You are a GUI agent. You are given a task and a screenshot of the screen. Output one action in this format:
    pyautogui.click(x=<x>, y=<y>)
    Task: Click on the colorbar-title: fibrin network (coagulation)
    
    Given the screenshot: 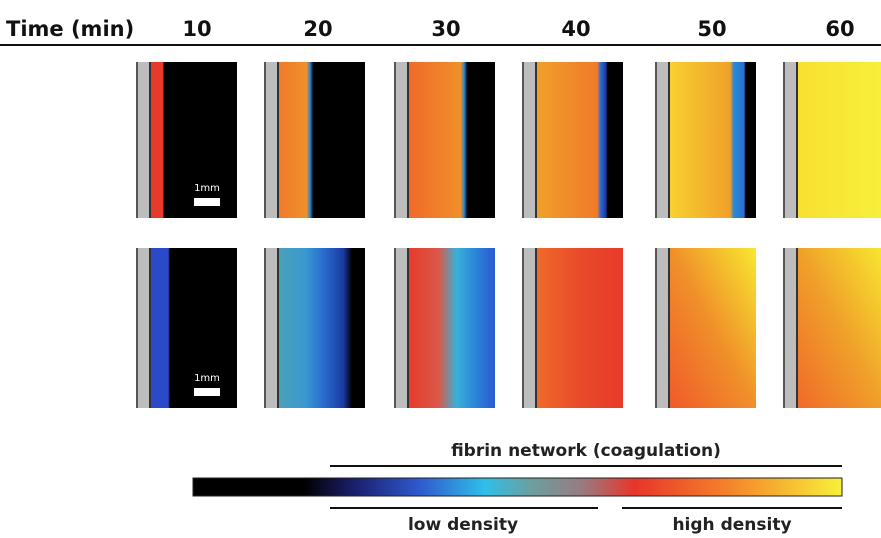 What is the action you would take?
    pyautogui.click(x=586, y=451)
    